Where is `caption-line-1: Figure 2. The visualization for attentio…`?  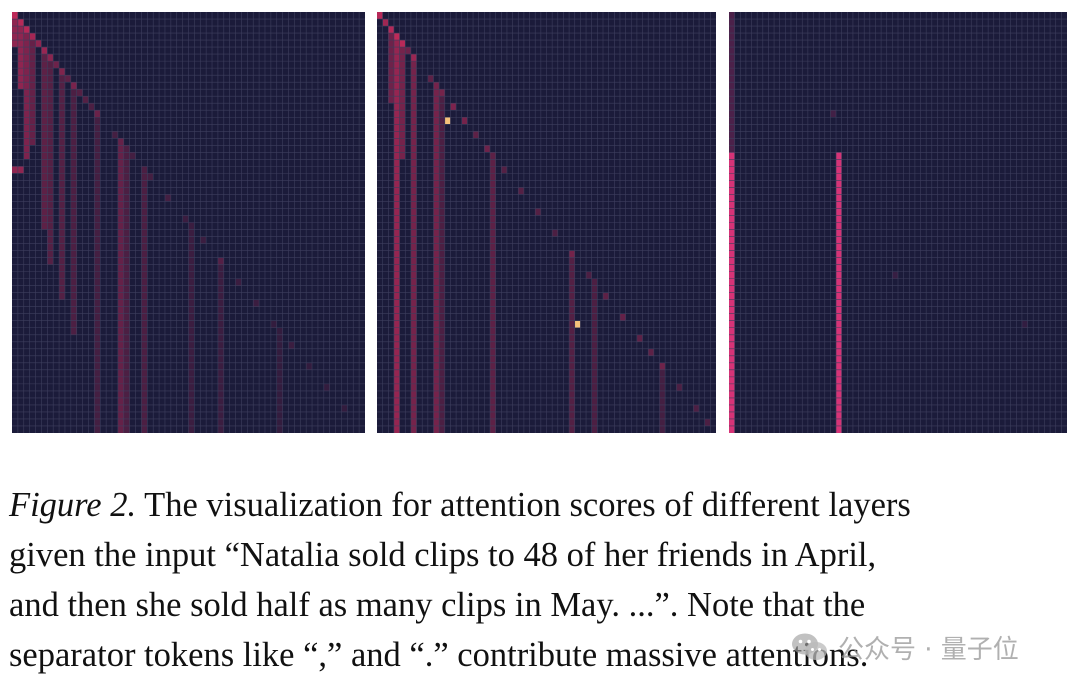 caption-line-1: Figure 2. The visualization for attentio… is located at coordinates (542, 505).